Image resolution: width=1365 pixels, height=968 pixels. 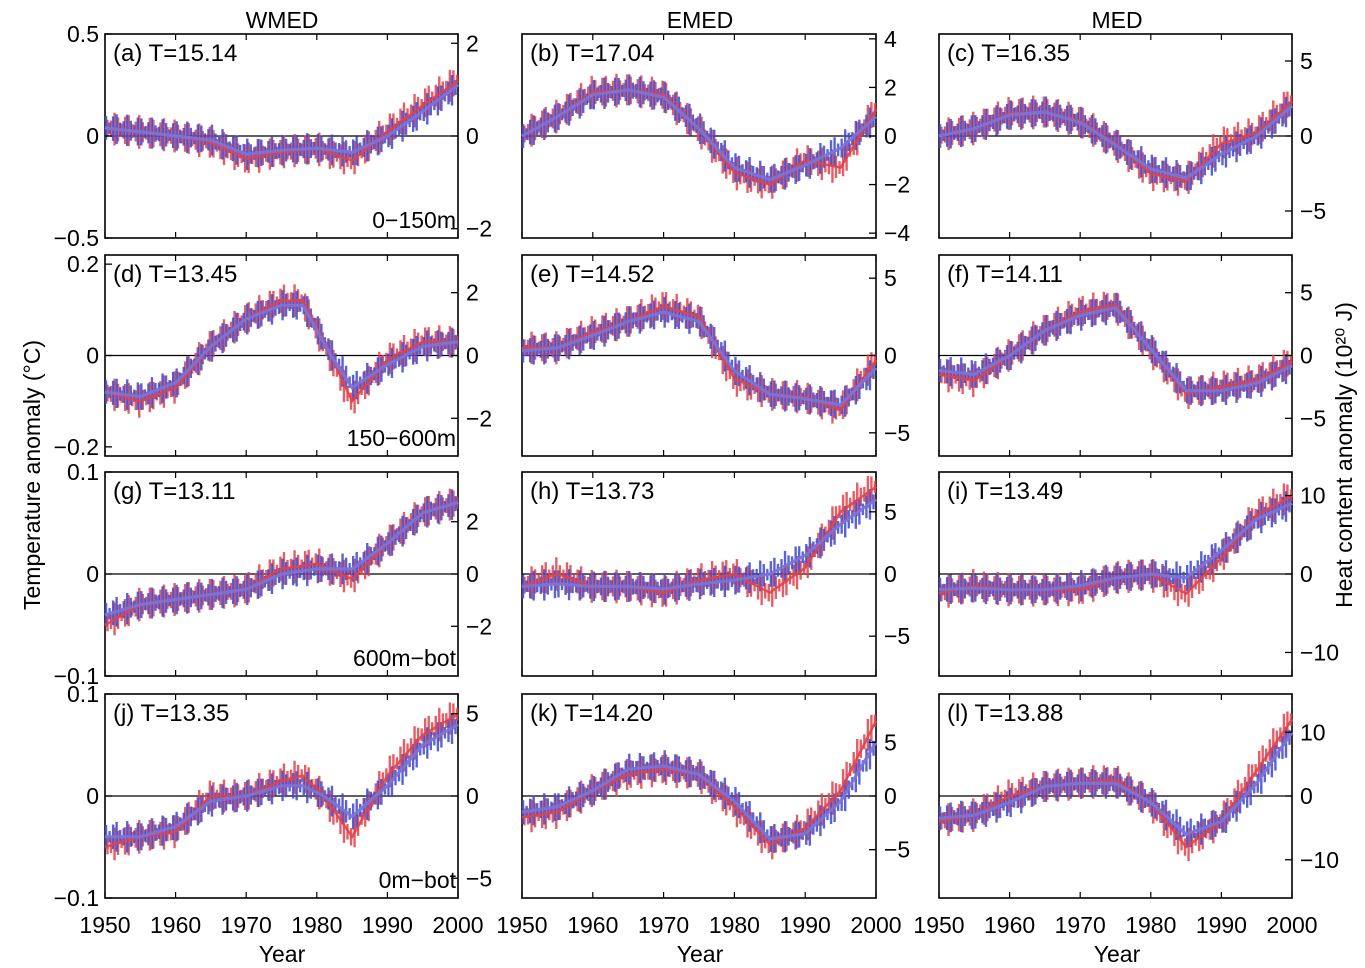 I want to click on left-axis-label: Temperature anomaly (°C), so click(x=32, y=475).